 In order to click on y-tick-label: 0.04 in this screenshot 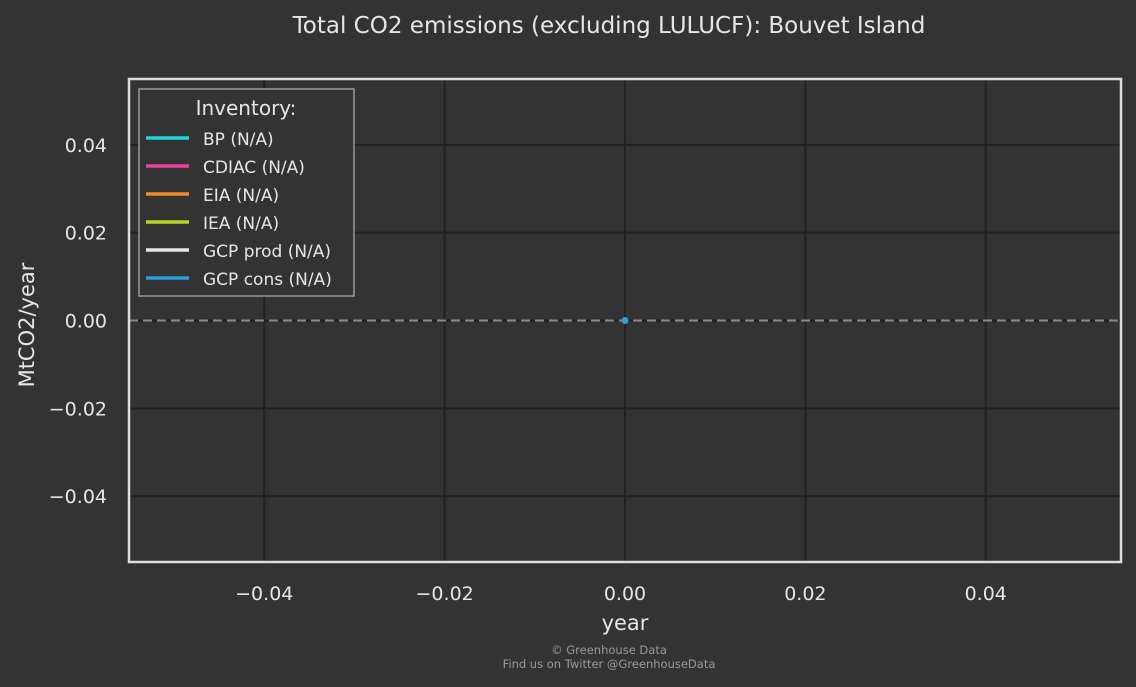, I will do `click(86, 146)`.